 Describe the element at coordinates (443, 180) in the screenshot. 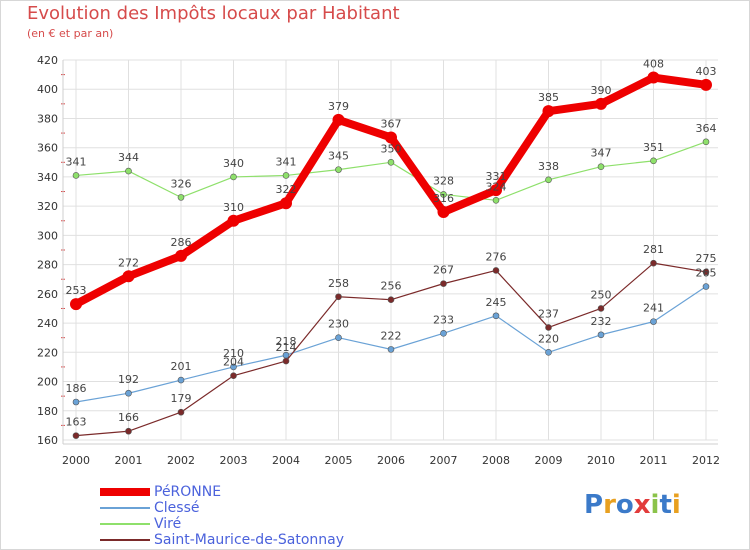

I see `data-label: 328` at that location.